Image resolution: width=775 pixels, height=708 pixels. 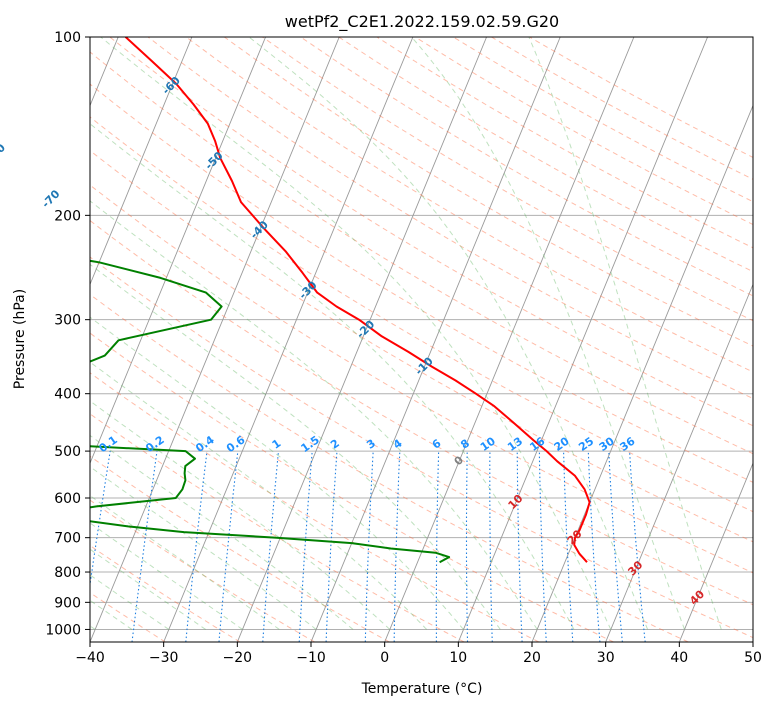 What do you see at coordinates (67, 216) in the screenshot?
I see `y-tick-label: 200` at bounding box center [67, 216].